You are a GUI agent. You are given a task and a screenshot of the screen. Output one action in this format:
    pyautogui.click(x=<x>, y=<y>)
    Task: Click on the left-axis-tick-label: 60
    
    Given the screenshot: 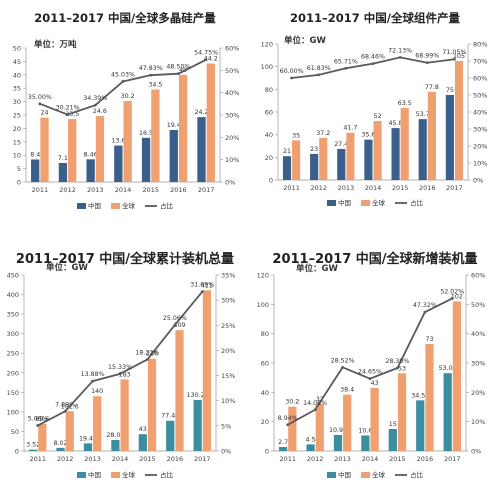 What is the action you would take?
    pyautogui.click(x=269, y=113)
    